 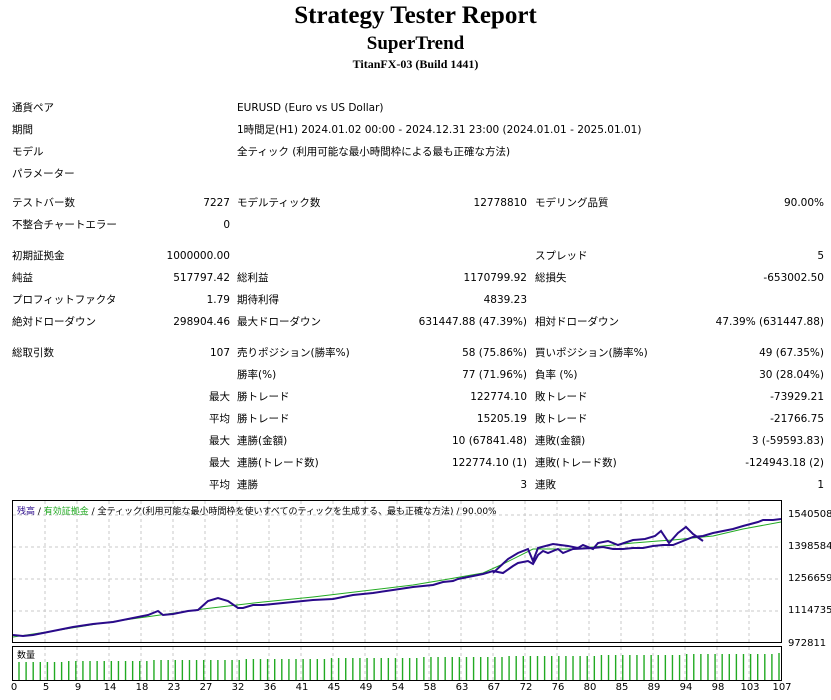 I want to click on params-label: パラメーター, so click(x=43, y=174).